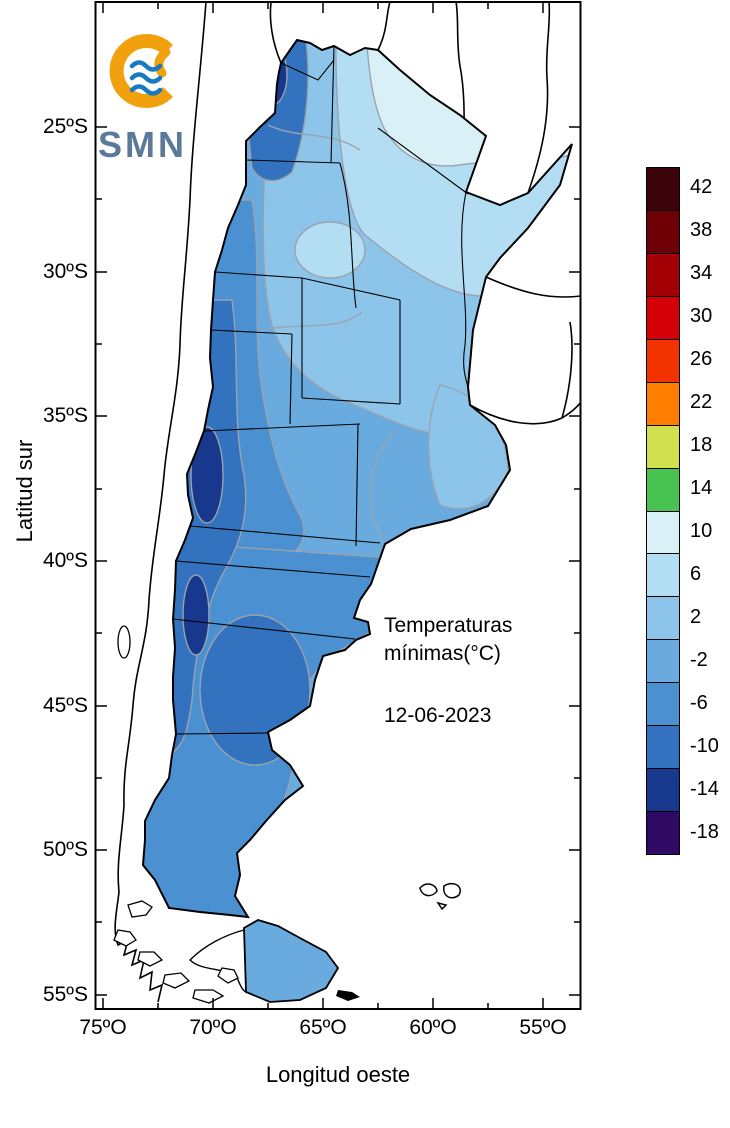 The height and width of the screenshot is (1128, 730). Describe the element at coordinates (701, 359) in the screenshot. I see `colorbar-label: 26` at that location.